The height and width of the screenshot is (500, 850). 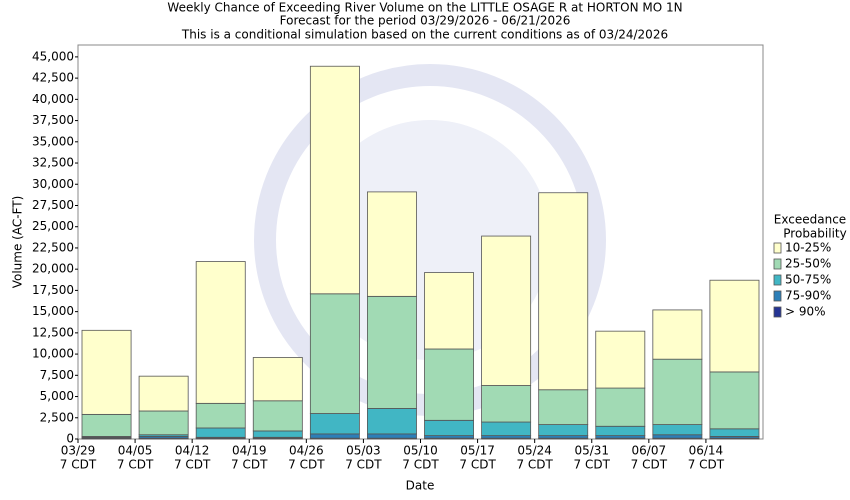 What do you see at coordinates (57, 396) in the screenshot?
I see `y-tick-label: 5,000` at bounding box center [57, 396].